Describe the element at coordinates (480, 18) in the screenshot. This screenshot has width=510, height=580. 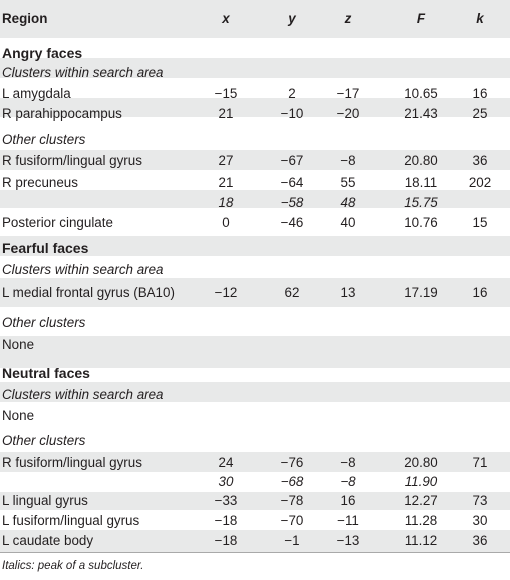
I see `header-k: k` at that location.